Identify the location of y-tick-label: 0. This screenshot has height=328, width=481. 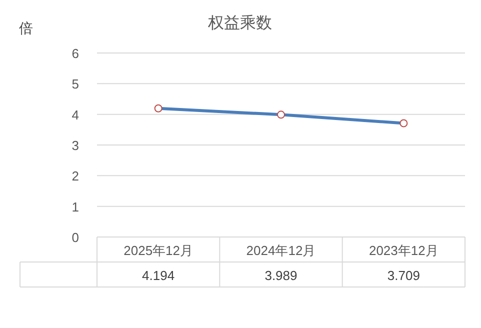
(75, 237).